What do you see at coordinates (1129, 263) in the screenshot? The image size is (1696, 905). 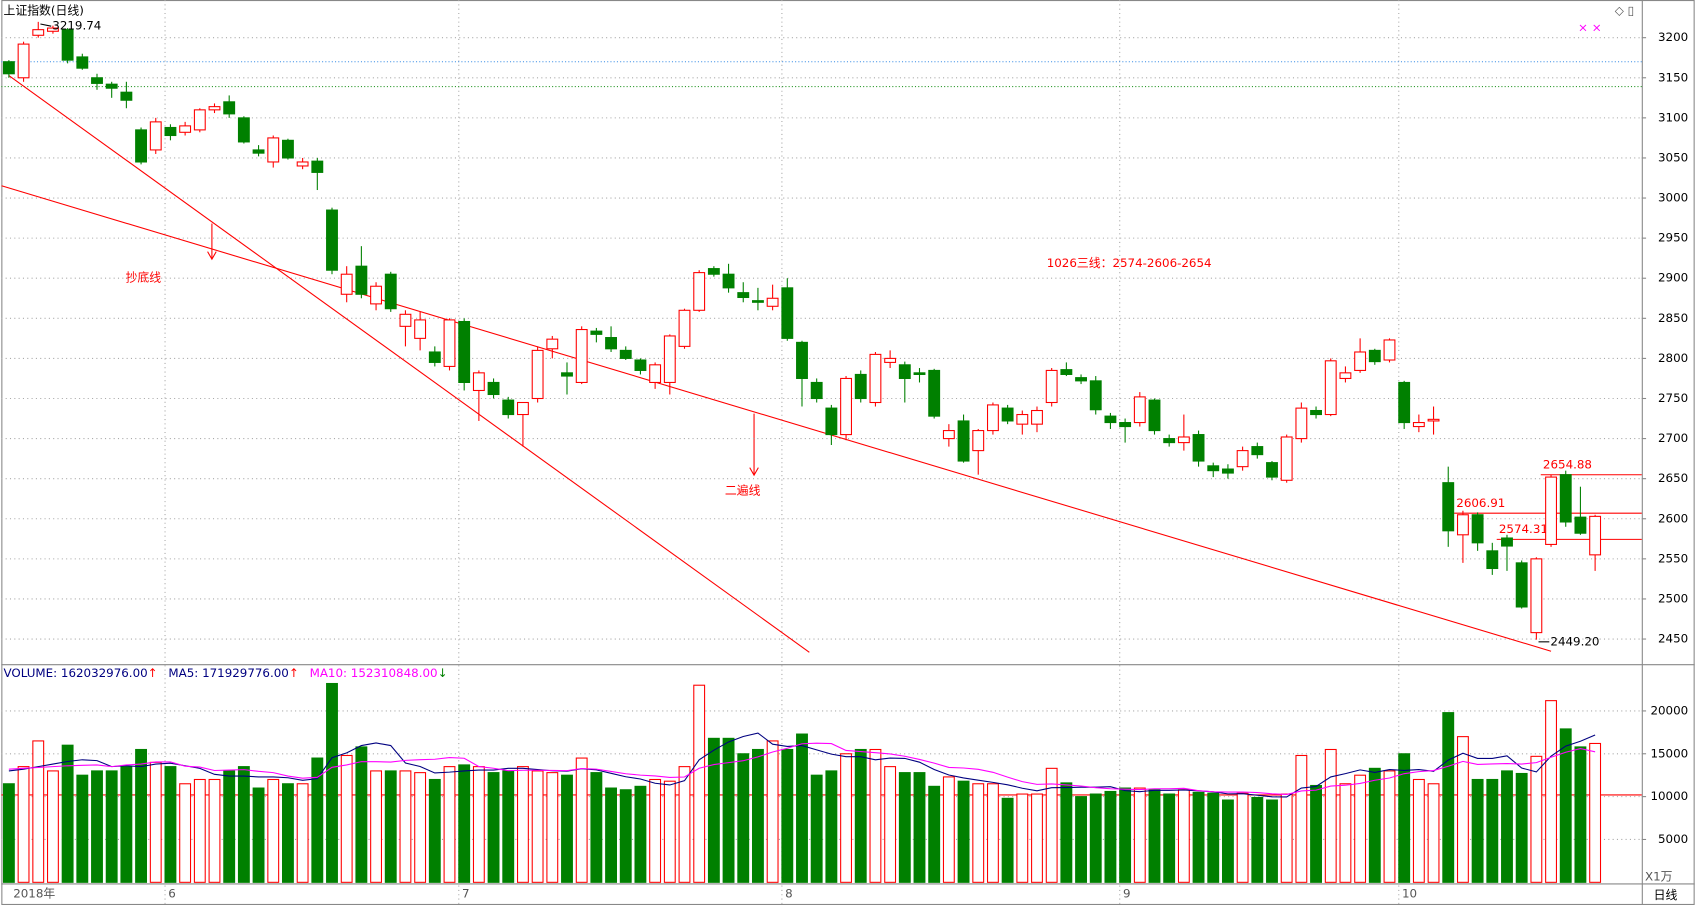 I see `annotation: 1026三线：2574-2606-2654` at bounding box center [1129, 263].